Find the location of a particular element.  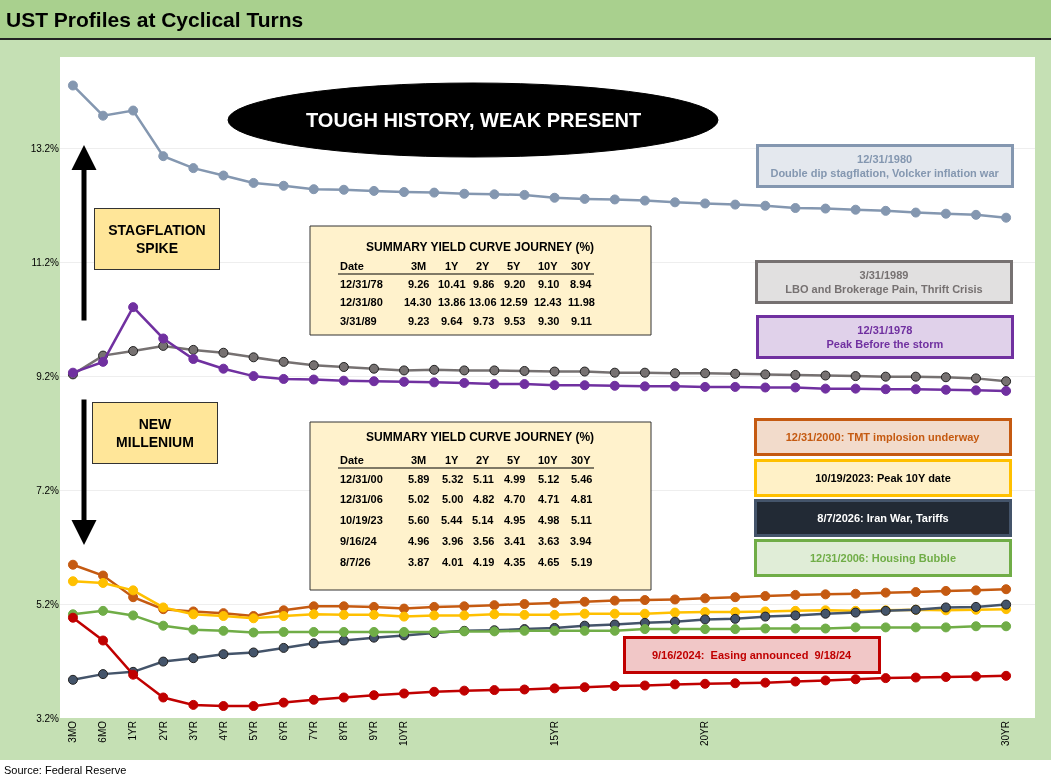

y-tick-label: 13.2% is located at coordinates (45, 148).